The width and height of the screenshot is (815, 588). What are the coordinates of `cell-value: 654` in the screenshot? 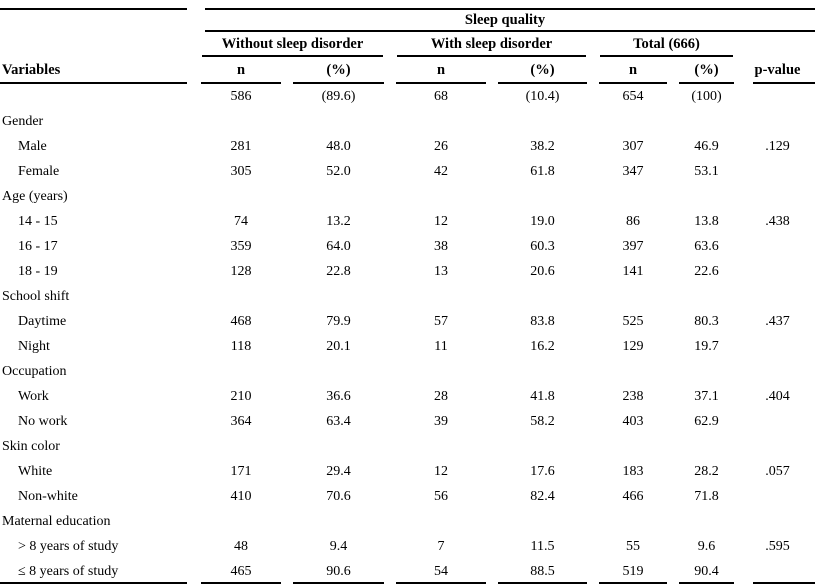 It's located at (633, 96).